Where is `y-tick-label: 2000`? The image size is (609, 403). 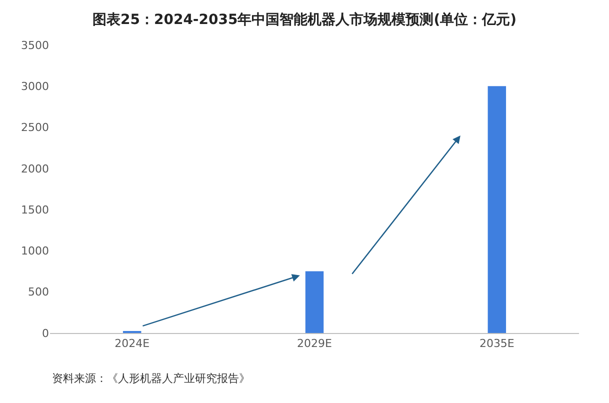
y-tick-label: 2000 is located at coordinates (35, 169).